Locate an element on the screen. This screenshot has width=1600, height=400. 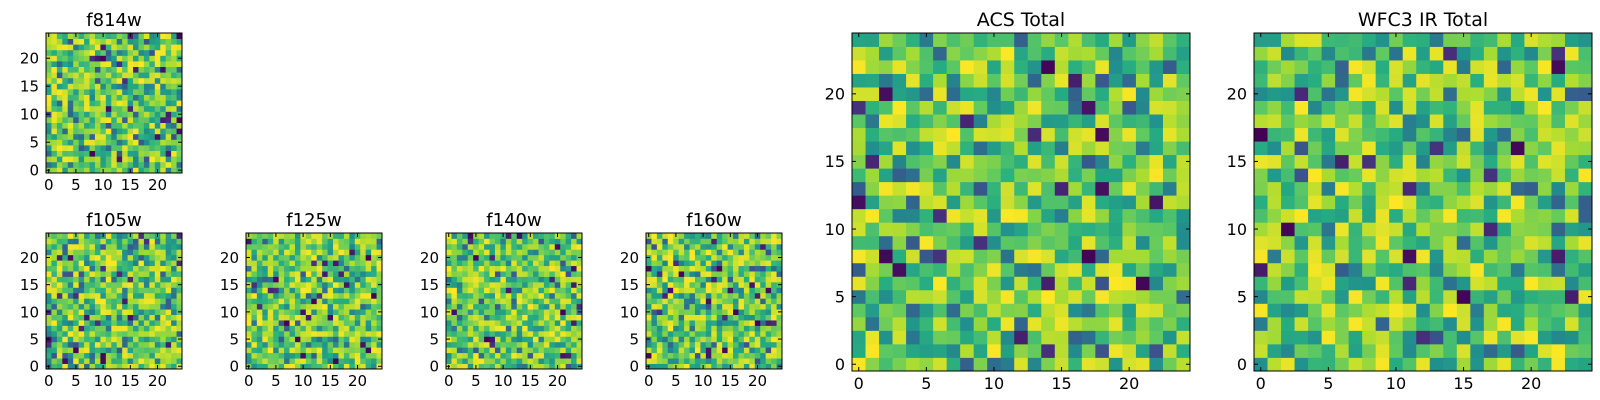
panel-title: ACS Total is located at coordinates (1021, 20).